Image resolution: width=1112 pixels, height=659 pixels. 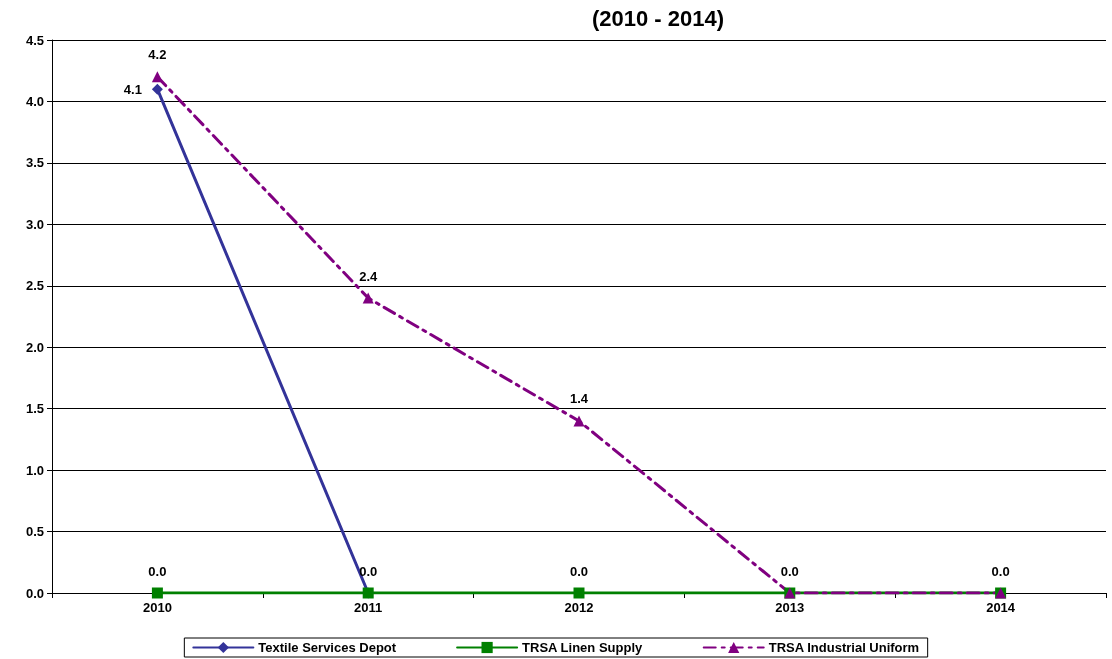 What do you see at coordinates (582, 647) in the screenshot?
I see `legend-label: TRSA Linen Supply` at bounding box center [582, 647].